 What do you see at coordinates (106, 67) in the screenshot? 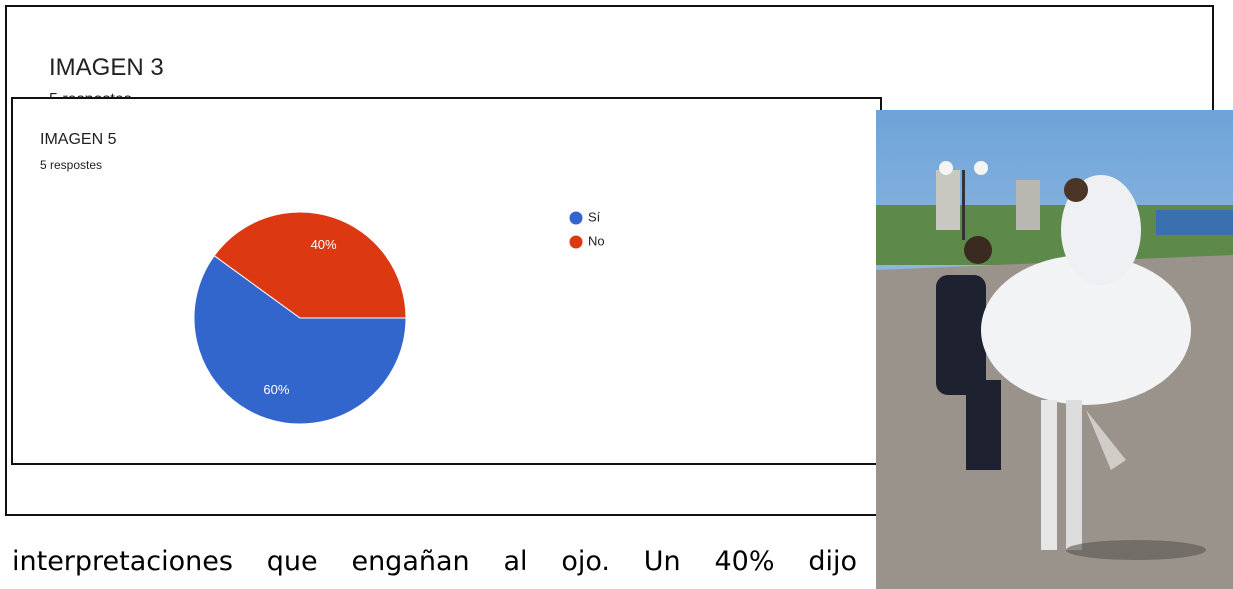
I see `card-title: IMAGEN 3` at bounding box center [106, 67].